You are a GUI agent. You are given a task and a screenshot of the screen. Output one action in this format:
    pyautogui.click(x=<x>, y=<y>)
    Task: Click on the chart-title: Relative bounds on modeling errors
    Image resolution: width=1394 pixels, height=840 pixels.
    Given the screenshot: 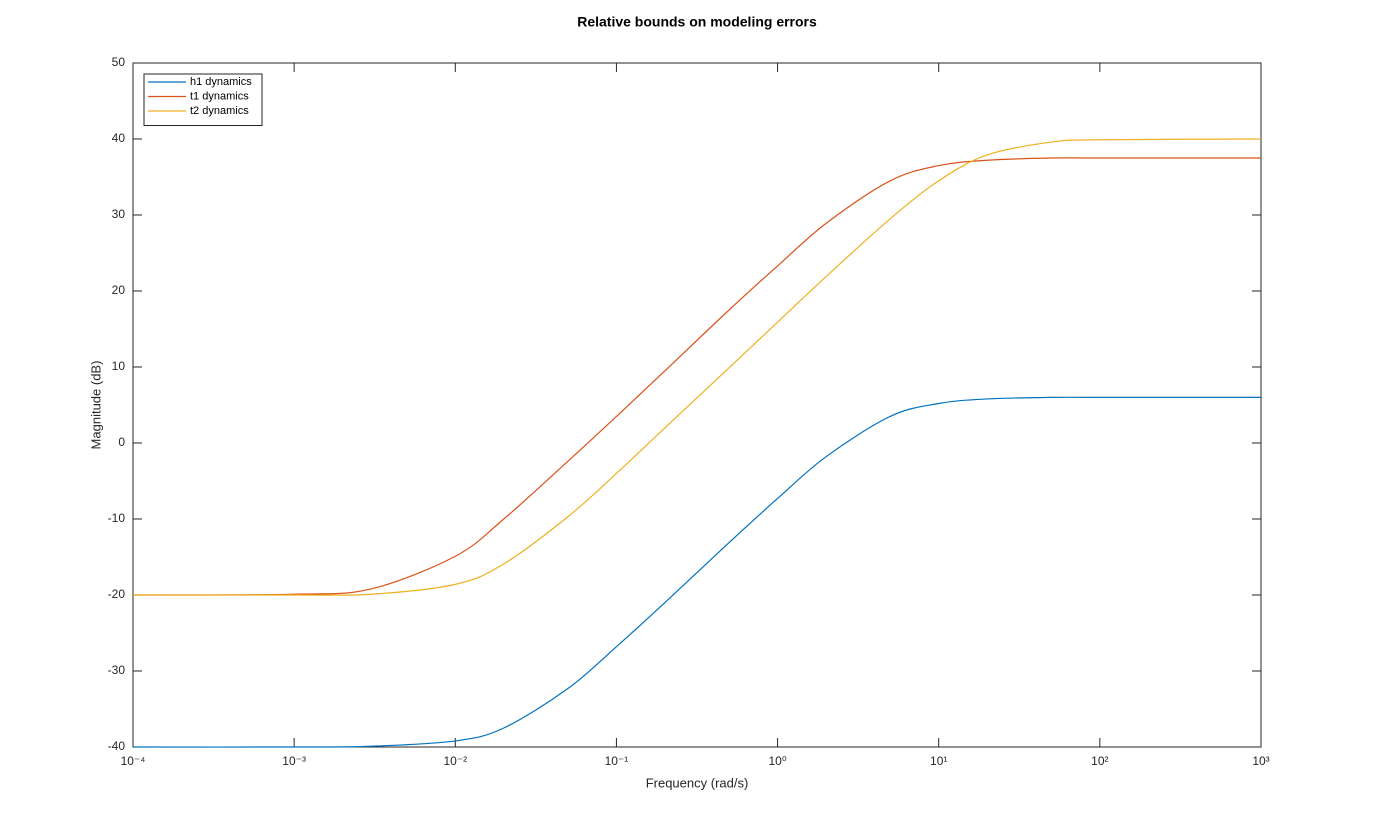 What is the action you would take?
    pyautogui.click(x=697, y=22)
    